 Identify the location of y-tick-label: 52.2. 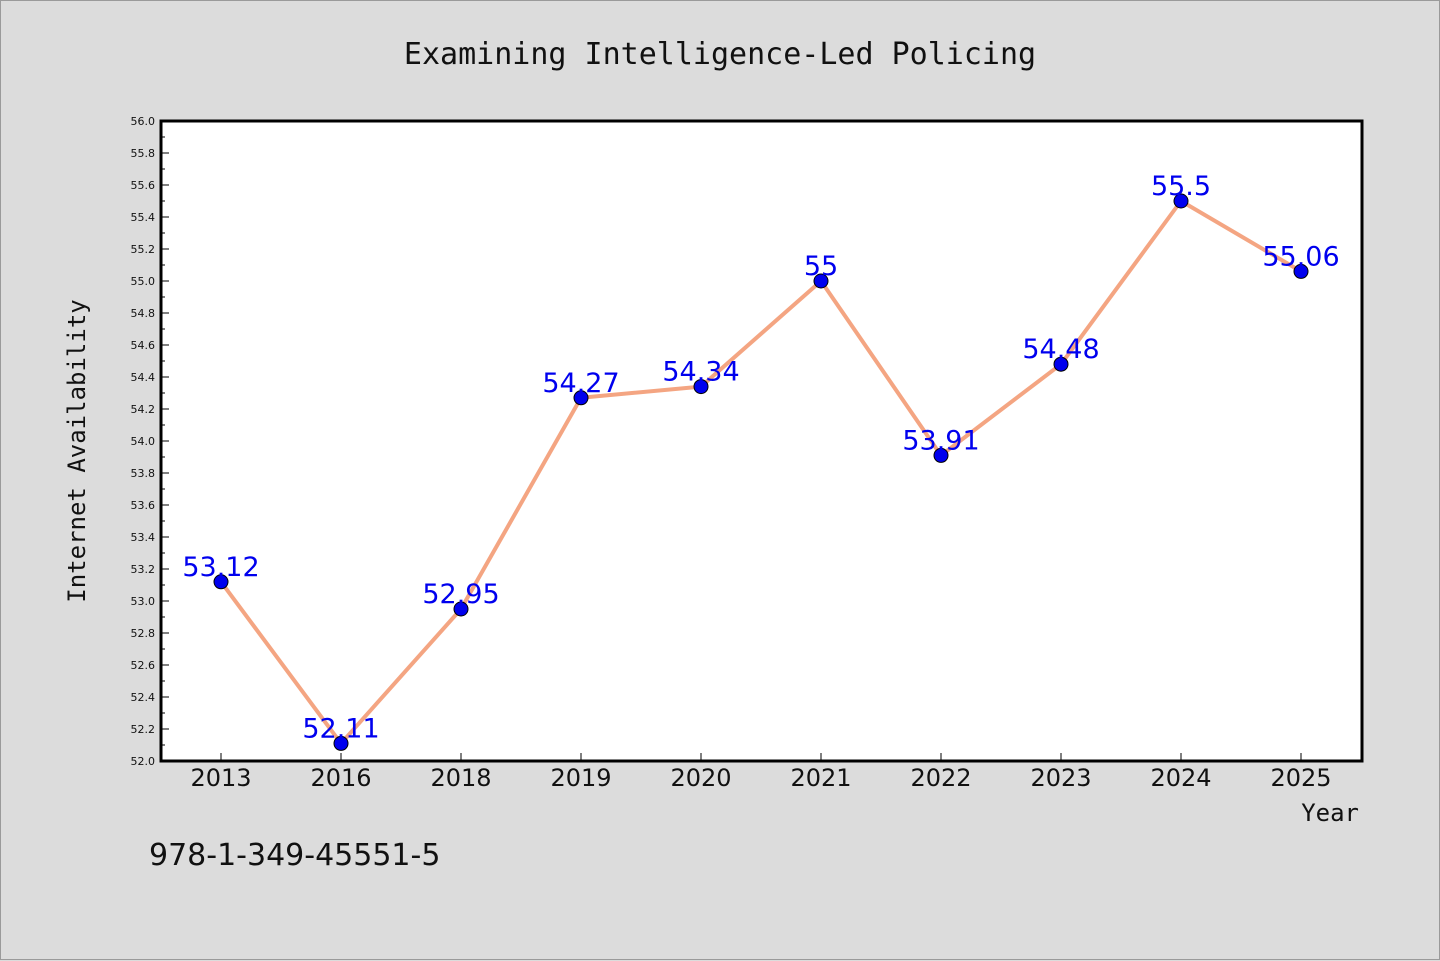
(143, 729).